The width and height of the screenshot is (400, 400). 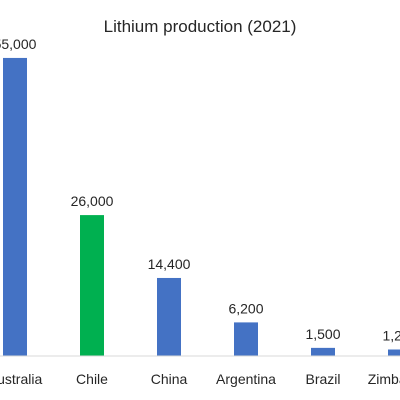 What do you see at coordinates (391, 335) in the screenshot?
I see `data-label-zimbabwe: 1,200` at bounding box center [391, 335].